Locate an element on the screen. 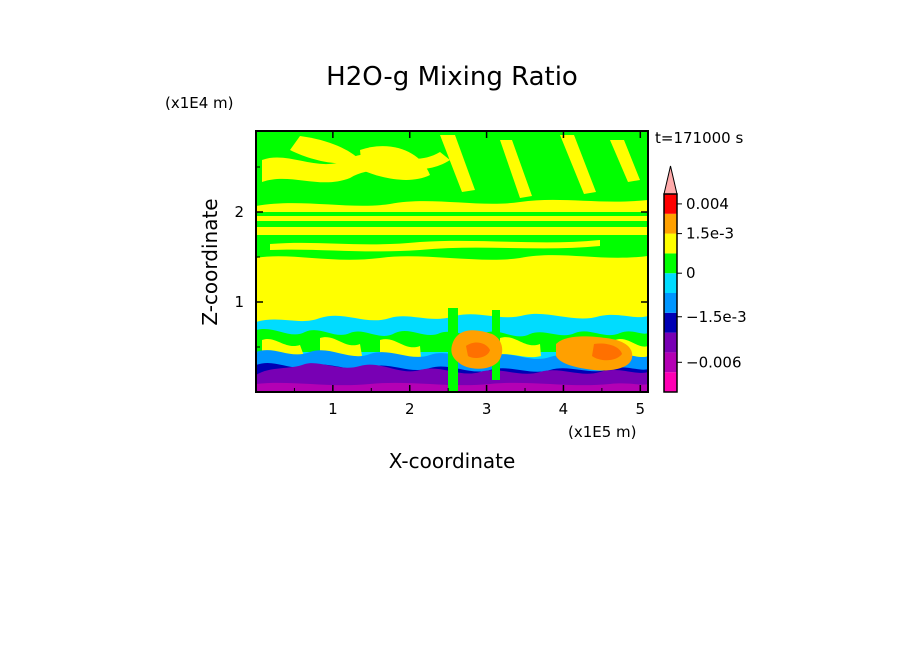 The height and width of the screenshot is (658, 904). x-units-label: (x1E5 m) is located at coordinates (602, 432).